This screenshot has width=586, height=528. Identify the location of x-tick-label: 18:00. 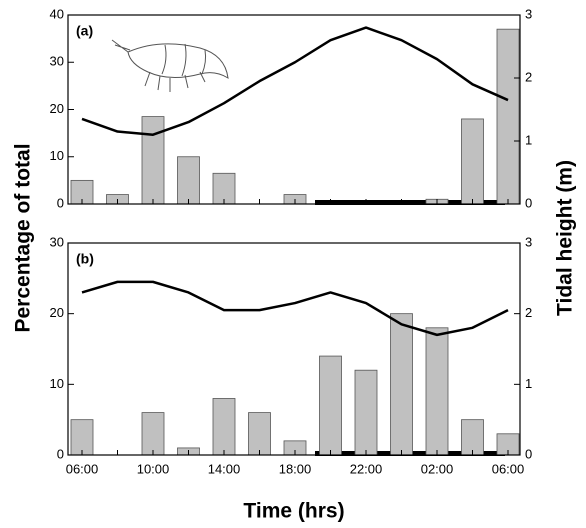
(295, 468).